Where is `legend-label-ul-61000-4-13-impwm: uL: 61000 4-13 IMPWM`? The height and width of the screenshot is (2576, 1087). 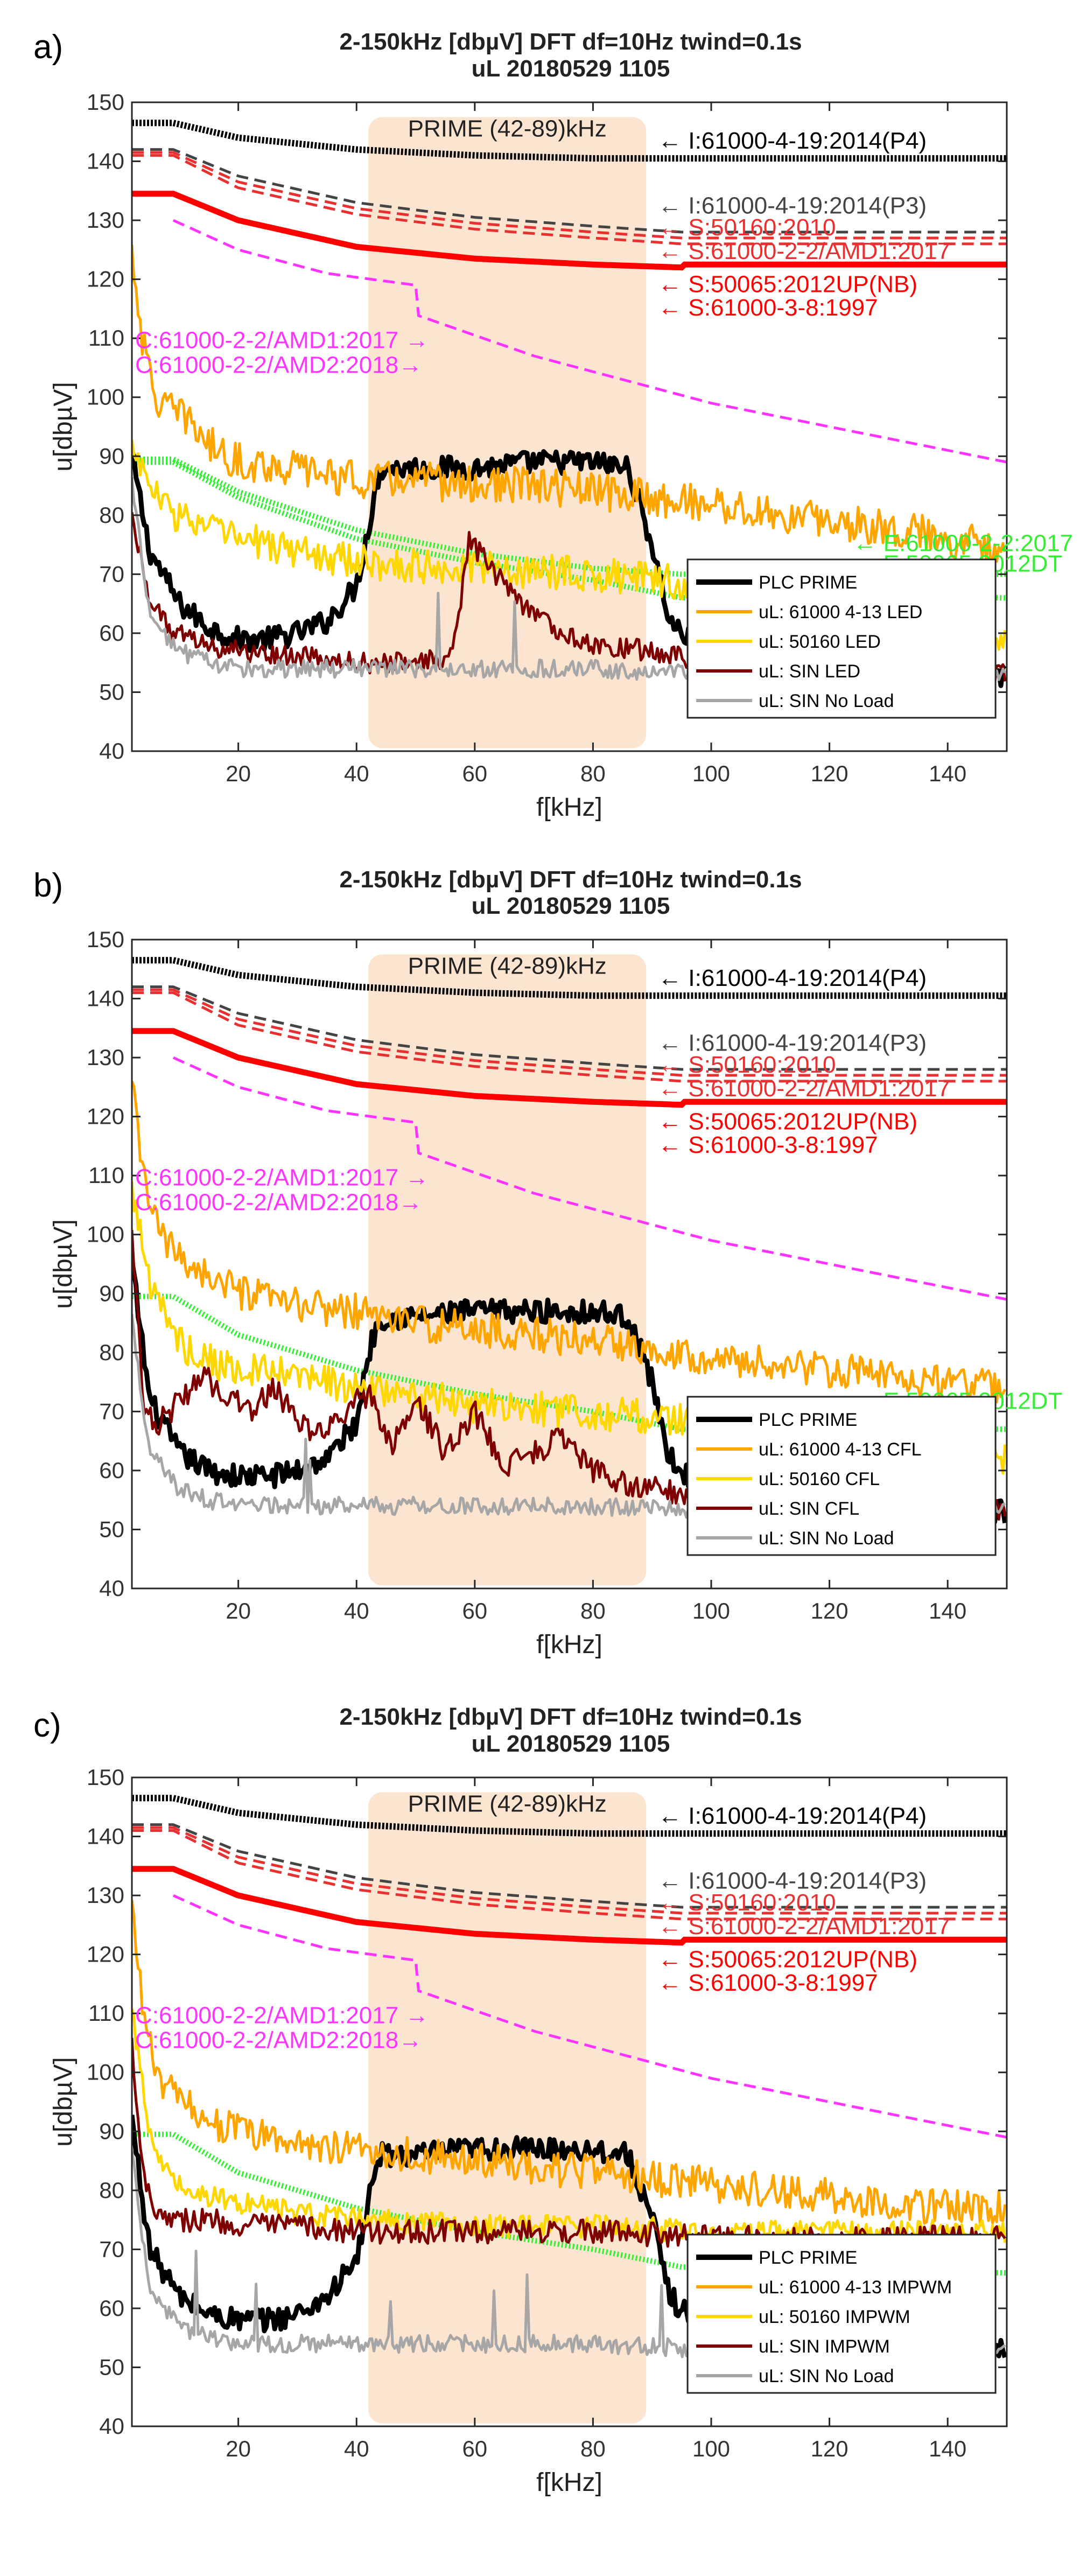 legend-label-ul-61000-4-13-impwm: uL: 61000 4-13 IMPWM is located at coordinates (855, 2287).